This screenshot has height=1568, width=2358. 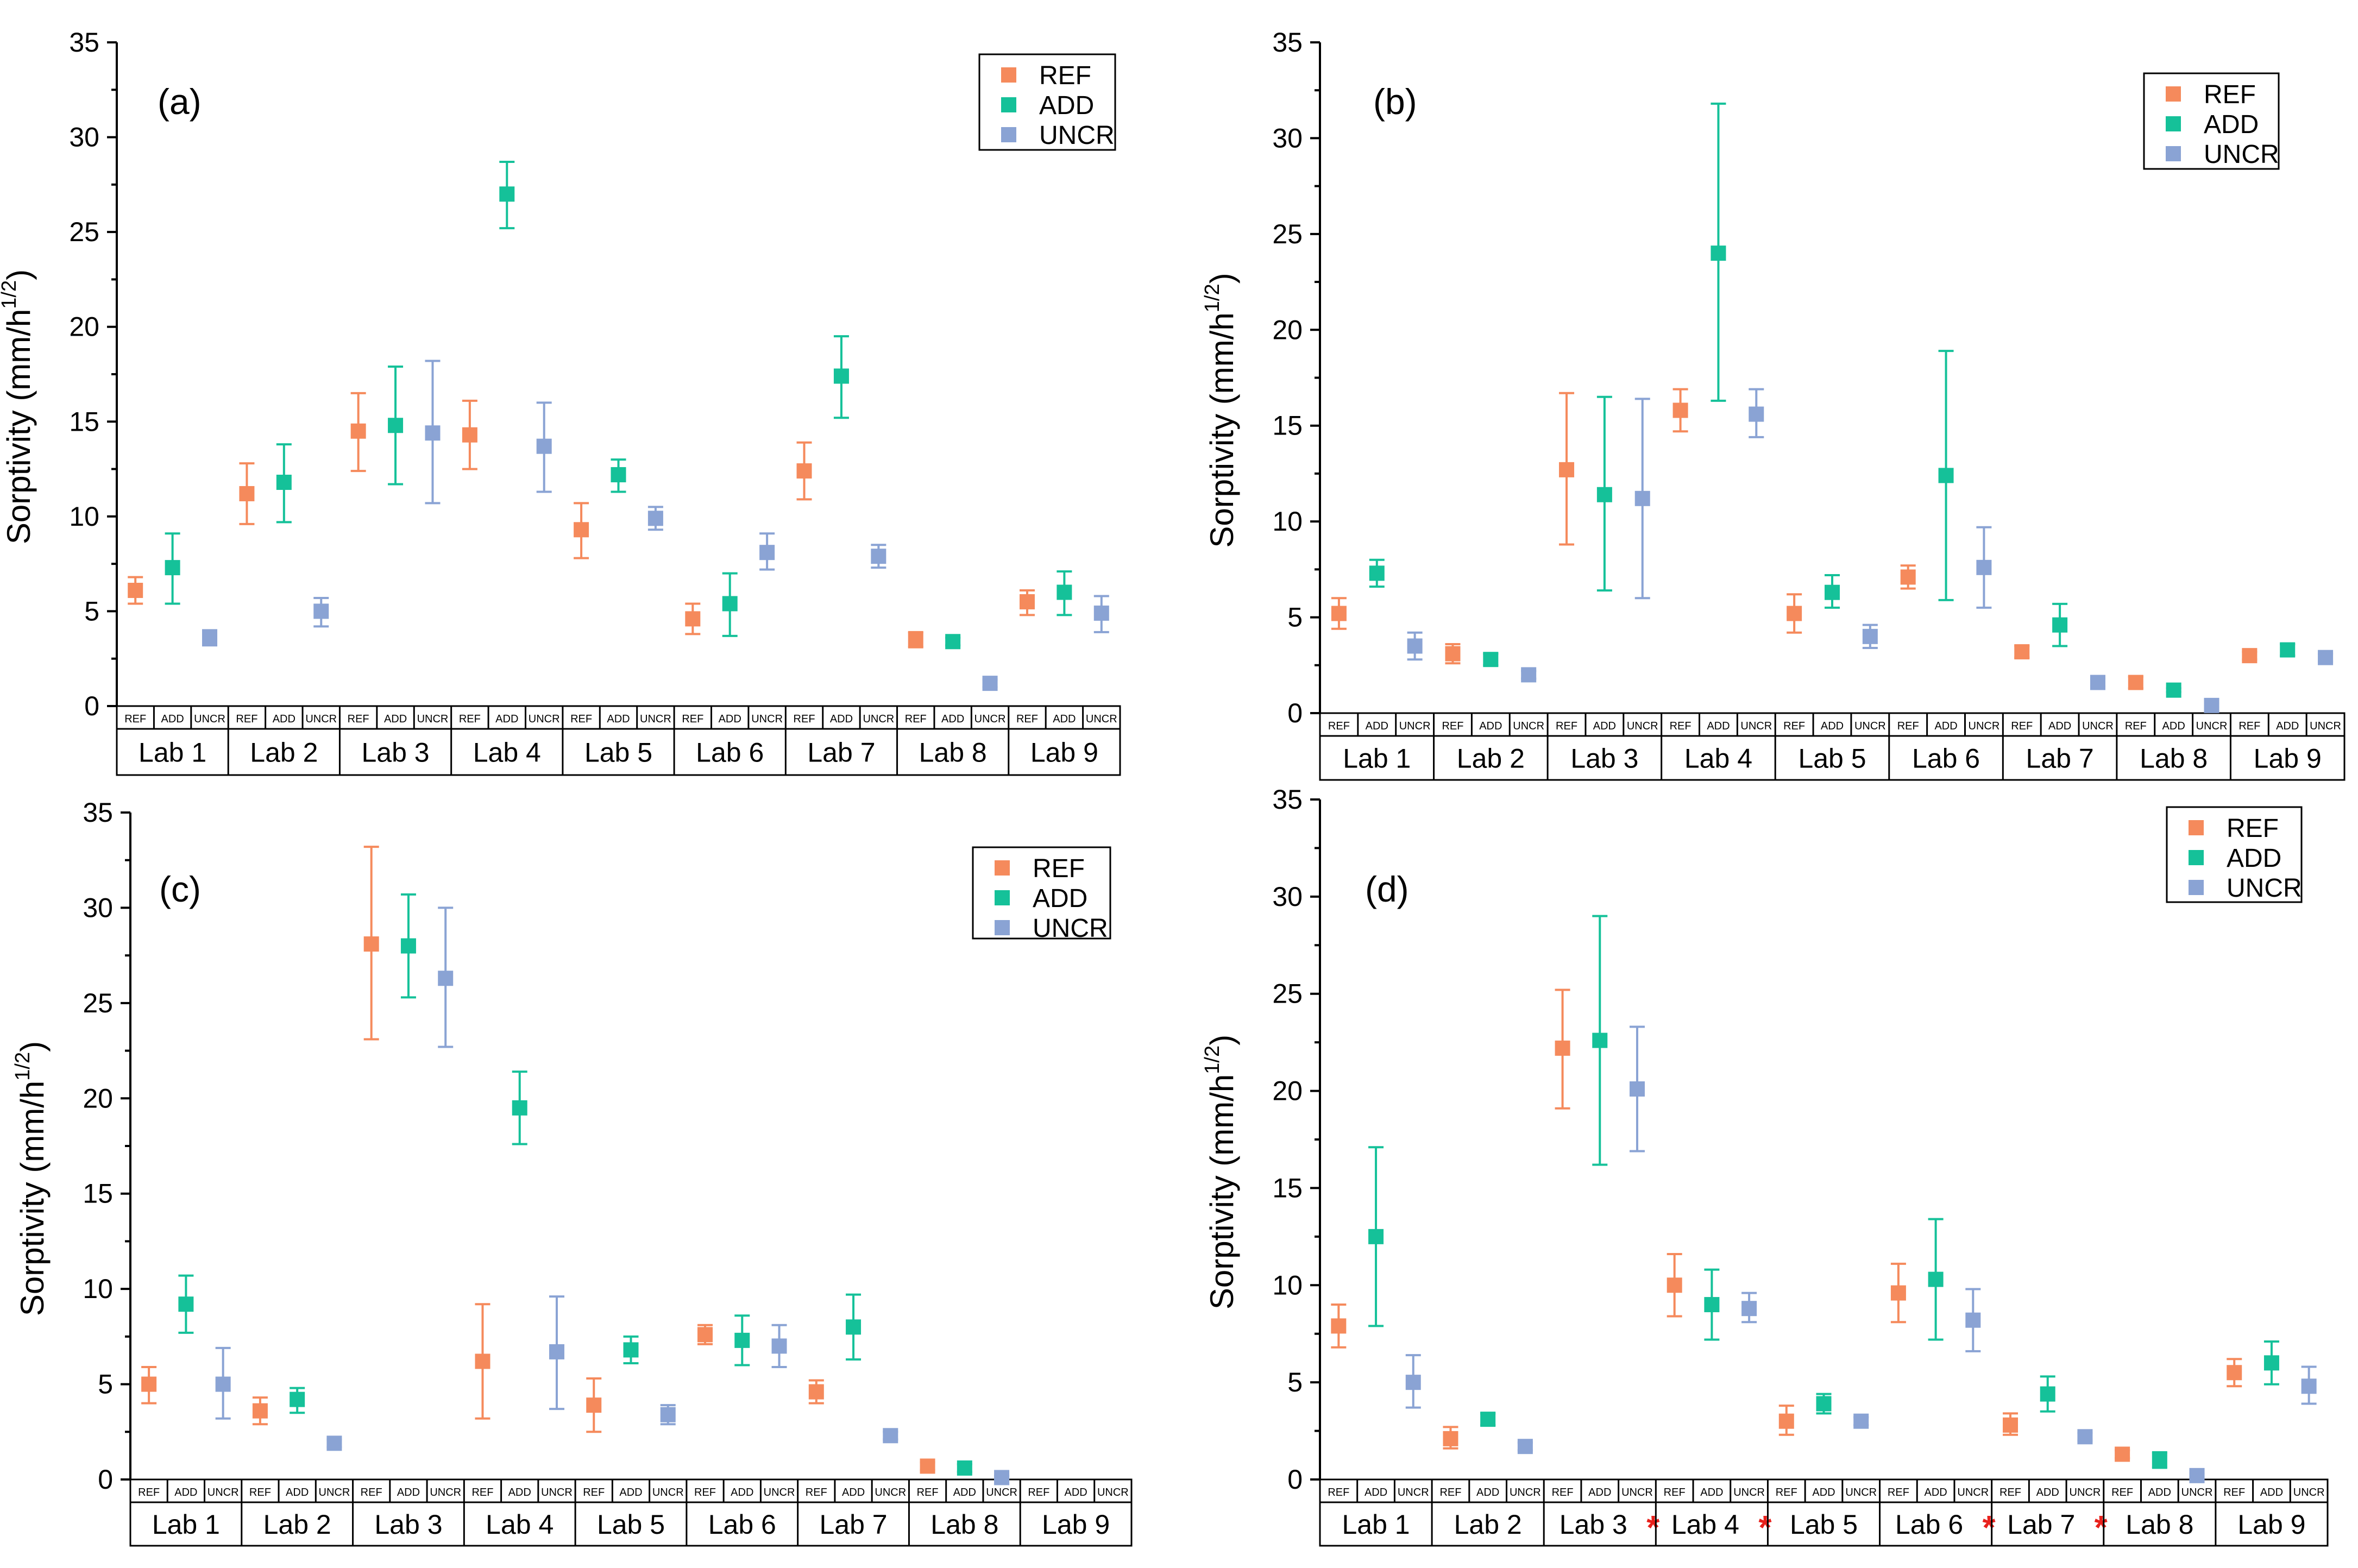 What do you see at coordinates (1009, 134) in the screenshot?
I see `legend-marker-uncr` at bounding box center [1009, 134].